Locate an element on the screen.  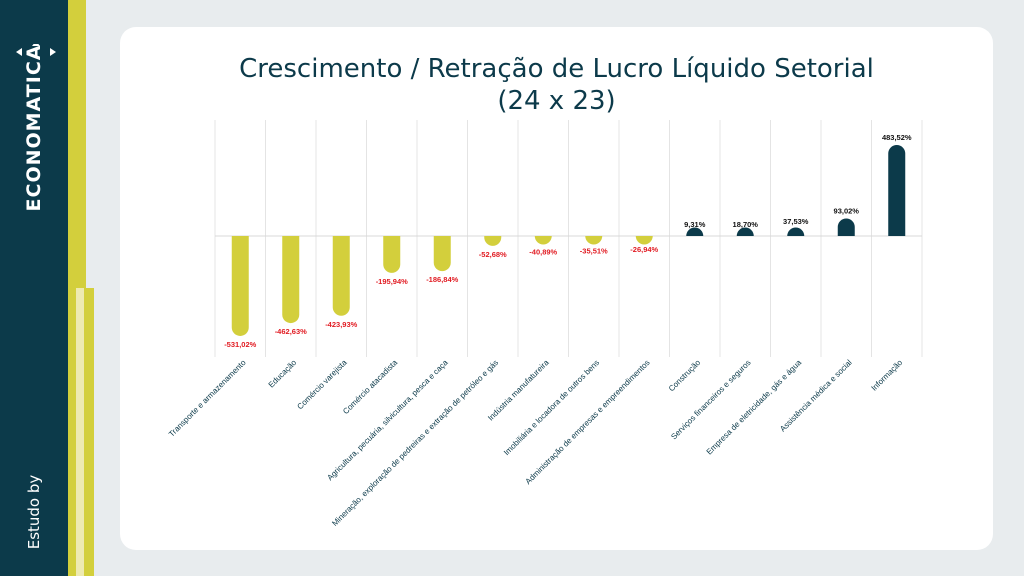
data-label: -195,94% is located at coordinates (392, 281).